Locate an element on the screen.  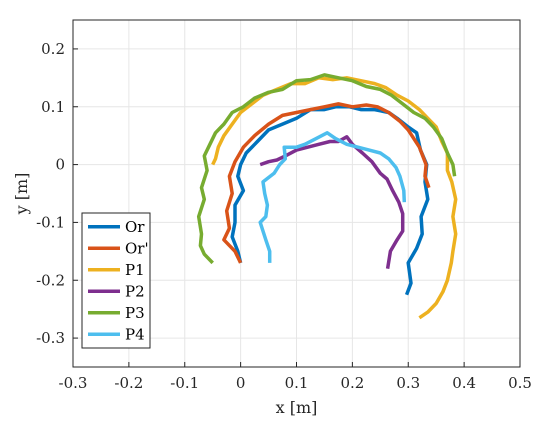
legend-label: Or' is located at coordinates (137, 248).